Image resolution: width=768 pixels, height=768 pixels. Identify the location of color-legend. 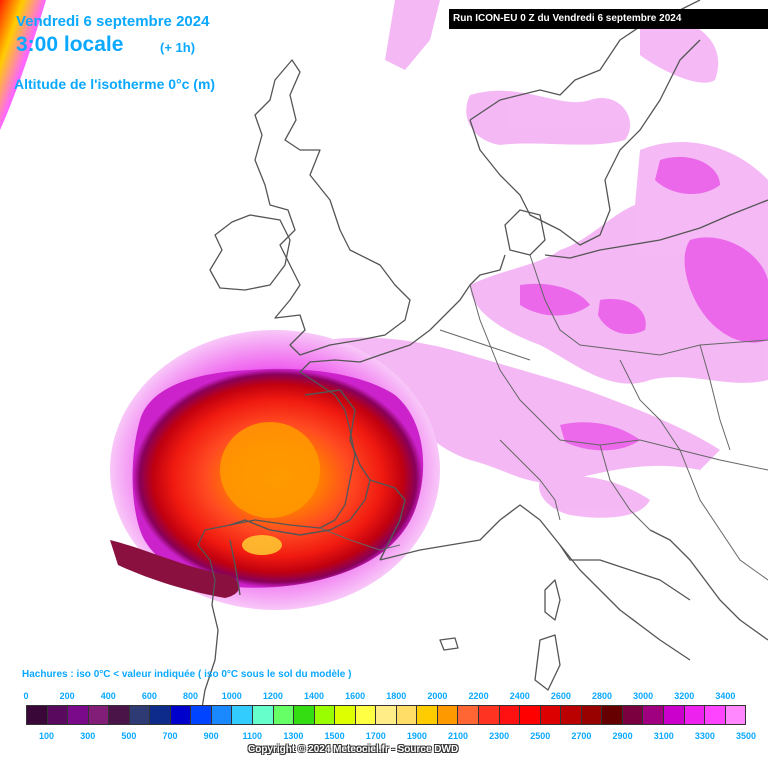
(386, 715).